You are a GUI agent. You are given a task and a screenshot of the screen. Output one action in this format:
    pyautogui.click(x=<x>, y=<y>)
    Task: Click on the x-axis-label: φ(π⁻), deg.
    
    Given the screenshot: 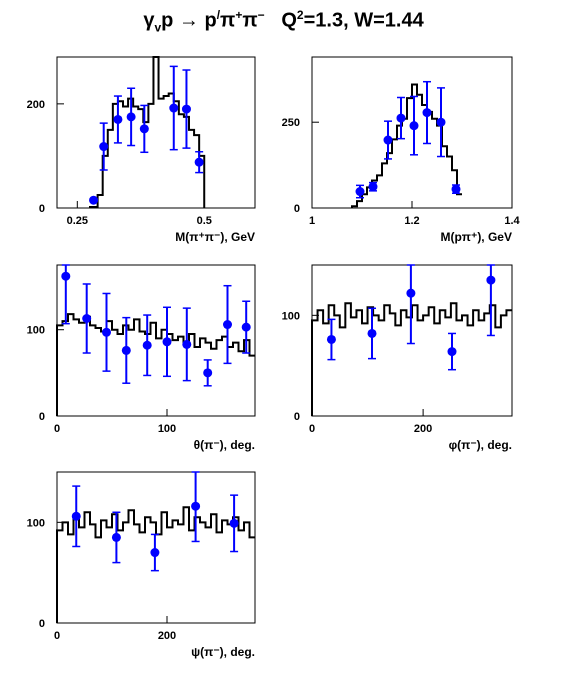 What is the action you would take?
    pyautogui.click(x=480, y=445)
    